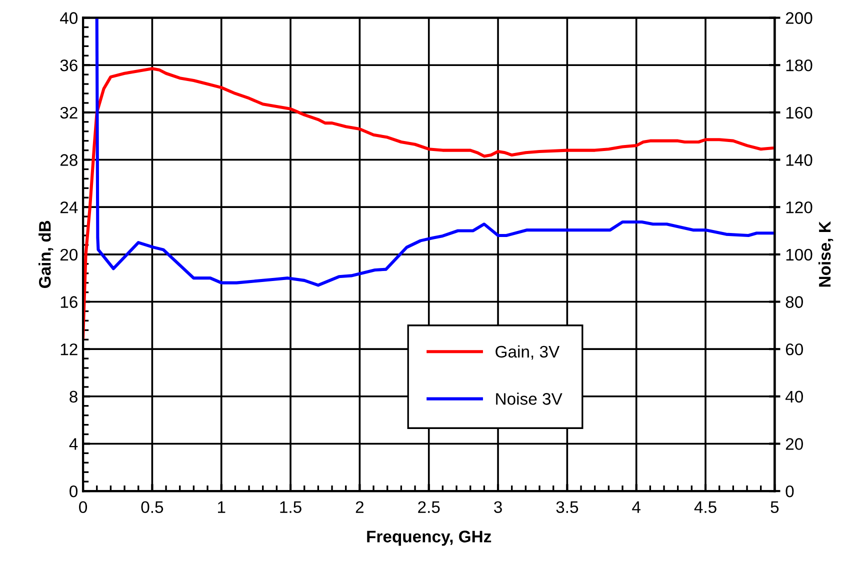 The width and height of the screenshot is (856, 573). Describe the element at coordinates (46, 254) in the screenshot. I see `y-axis-title: Gain, dB` at that location.